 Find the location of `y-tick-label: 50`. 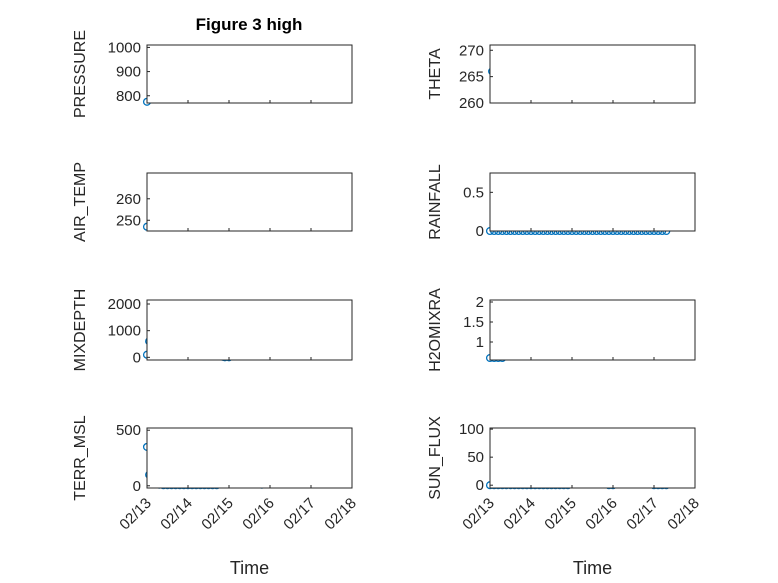

y-tick-label: 50 is located at coordinates (475, 457).